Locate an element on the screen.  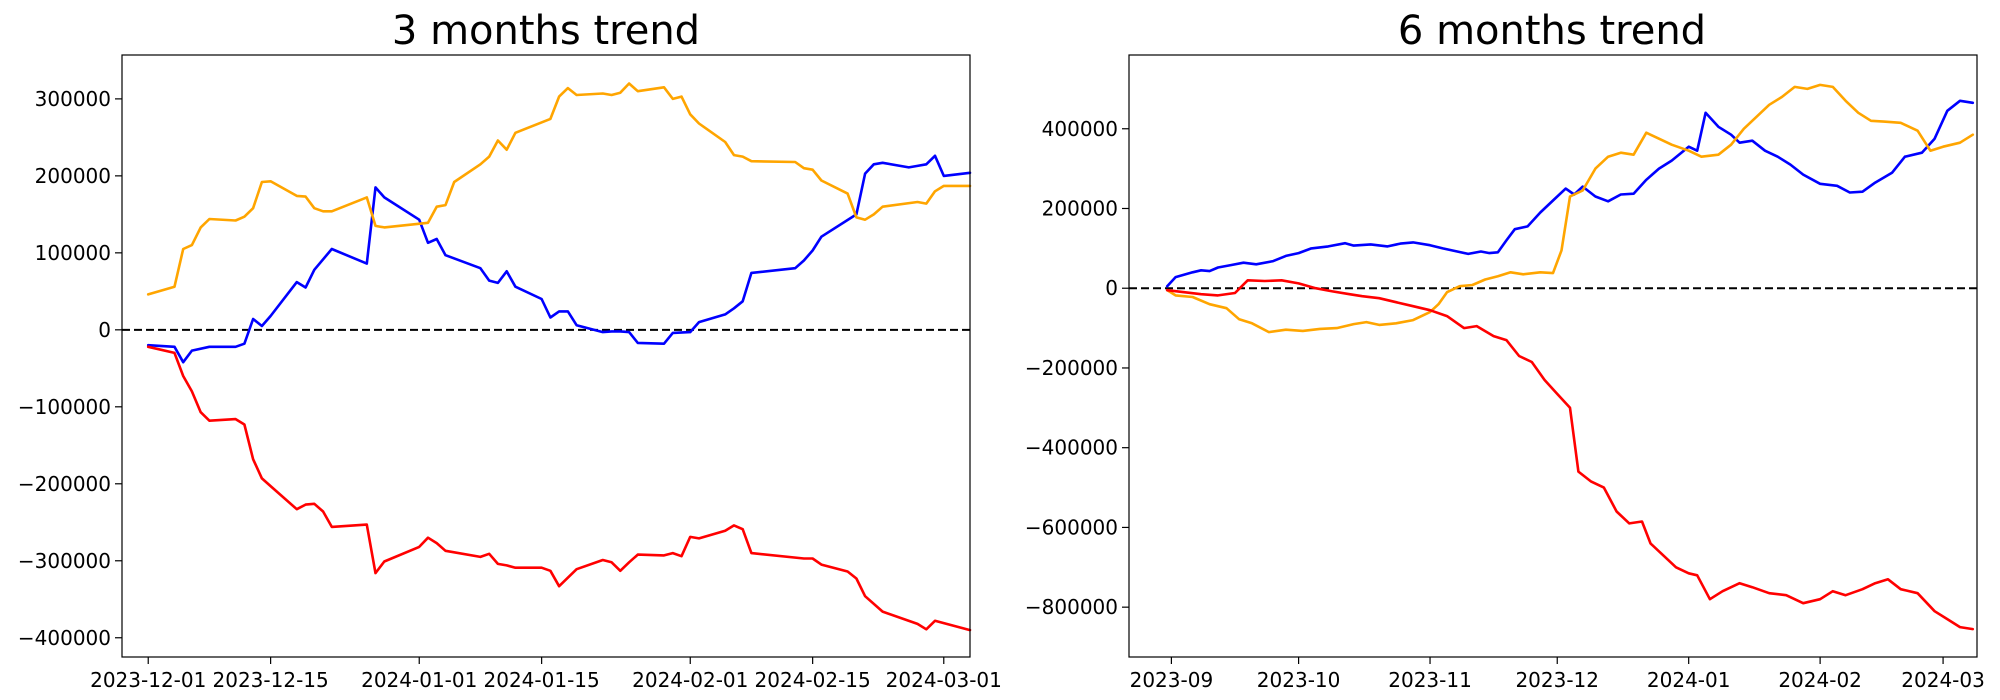
chart-title: 6 months trend is located at coordinates (1552, 31).